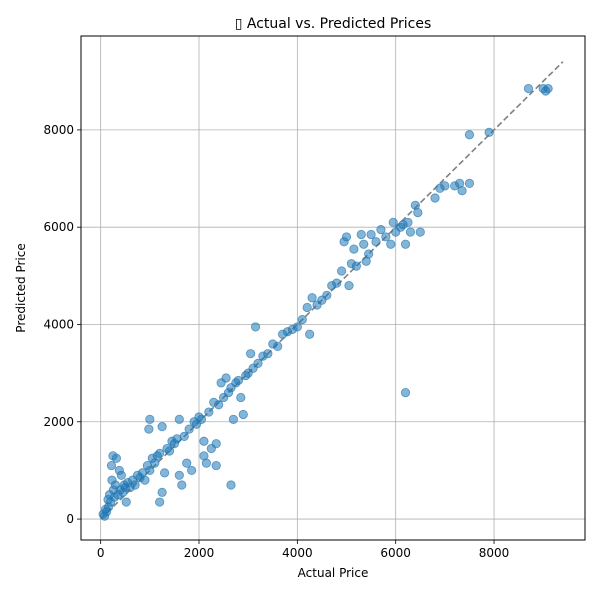 The width and height of the screenshot is (600, 600). Describe the element at coordinates (58, 227) in the screenshot. I see `y-tick-label: 6000` at that location.